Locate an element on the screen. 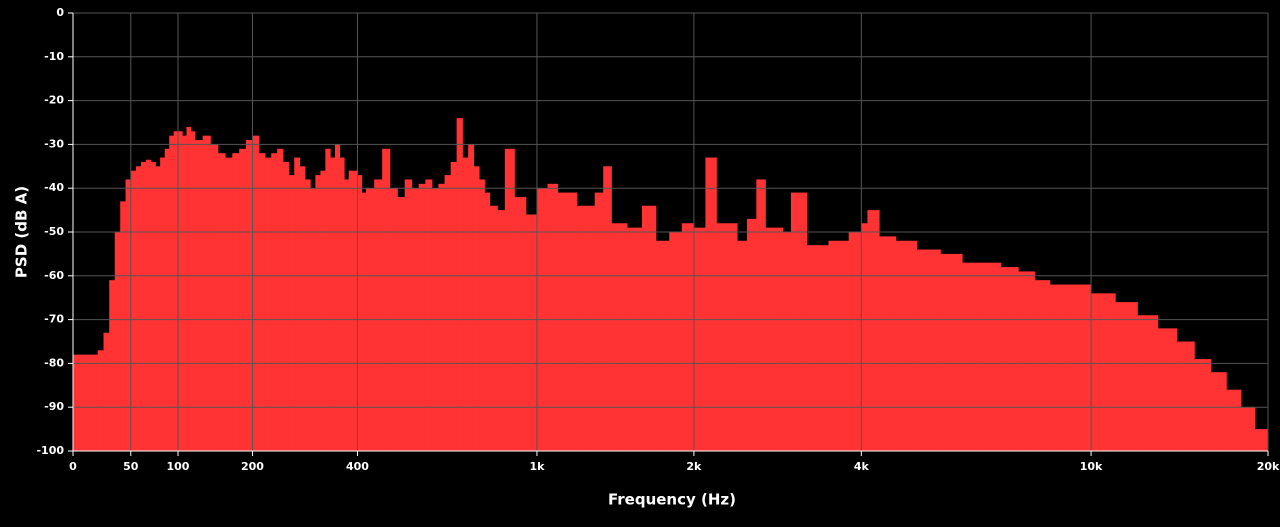 The image size is (1280, 527). x-tick-label: 10k is located at coordinates (1091, 466).